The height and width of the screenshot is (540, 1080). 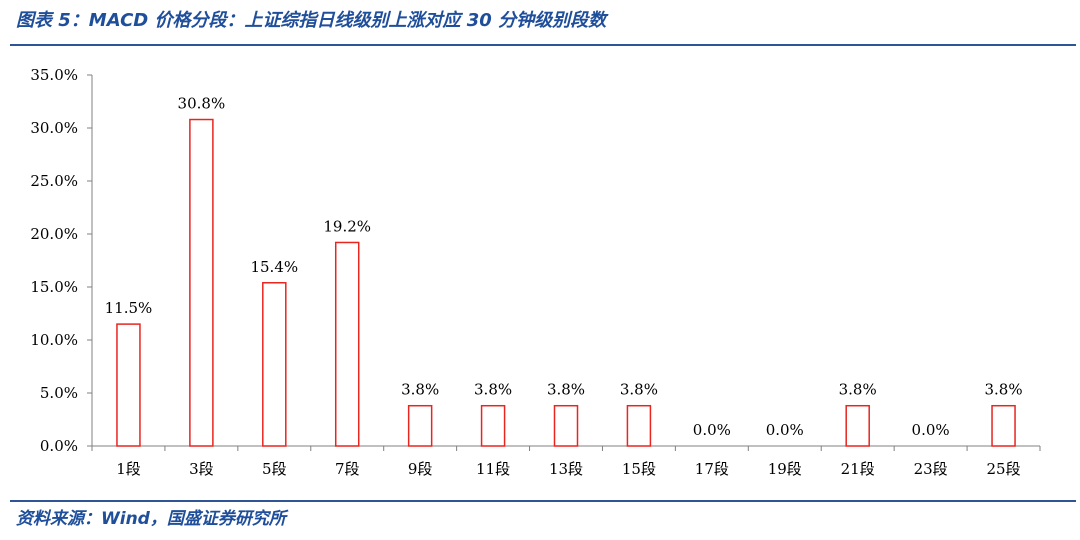 I want to click on x-category-label: 3段, so click(x=201, y=469).